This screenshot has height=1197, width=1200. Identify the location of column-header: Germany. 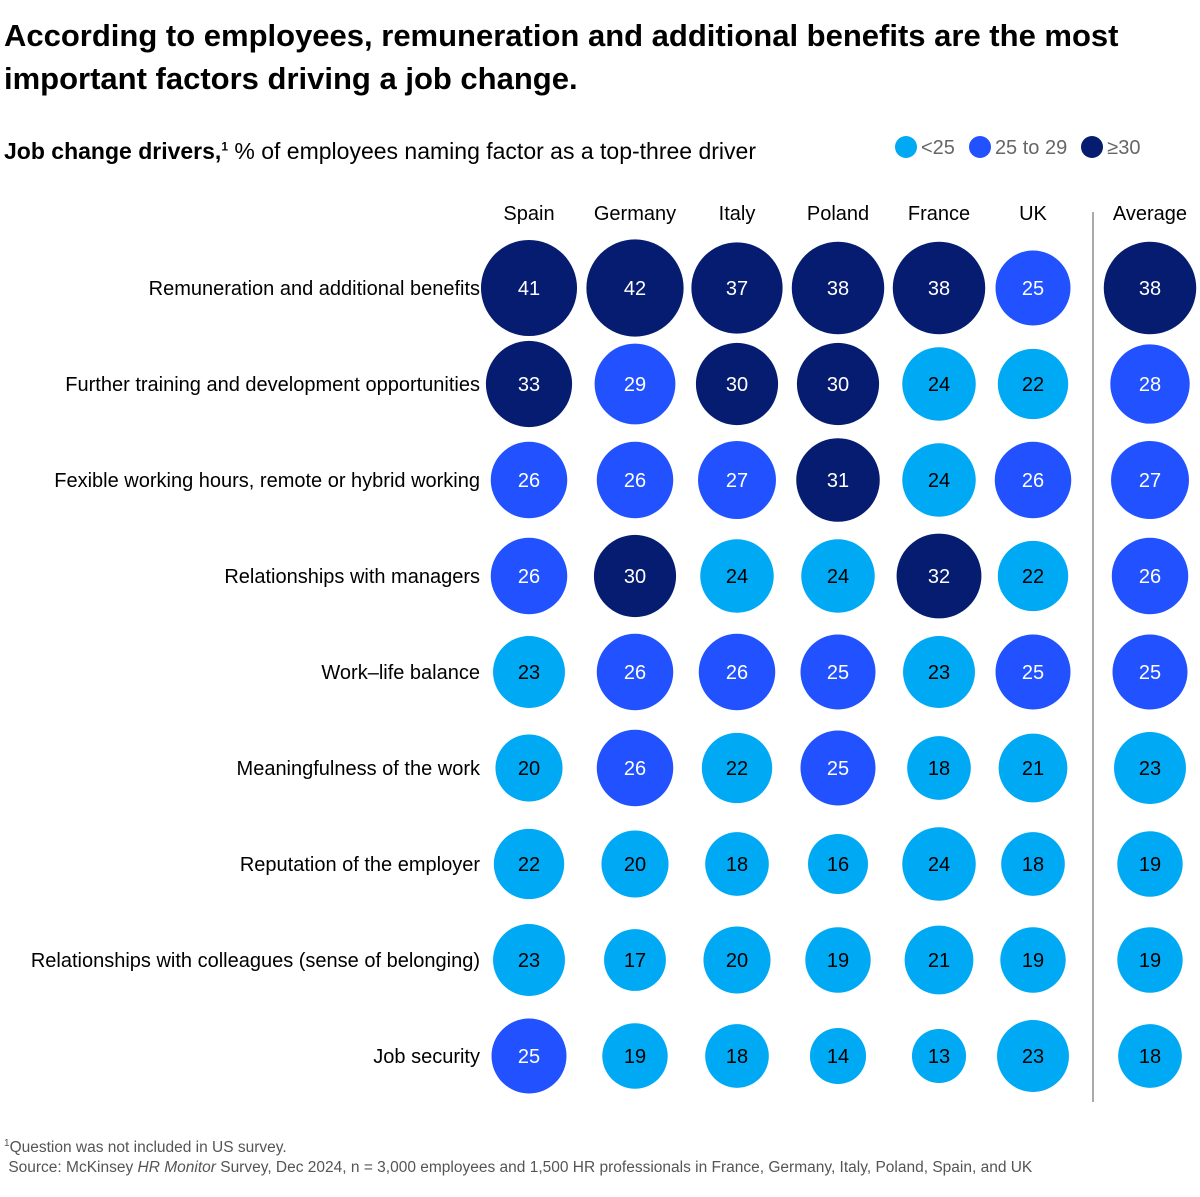
(635, 214).